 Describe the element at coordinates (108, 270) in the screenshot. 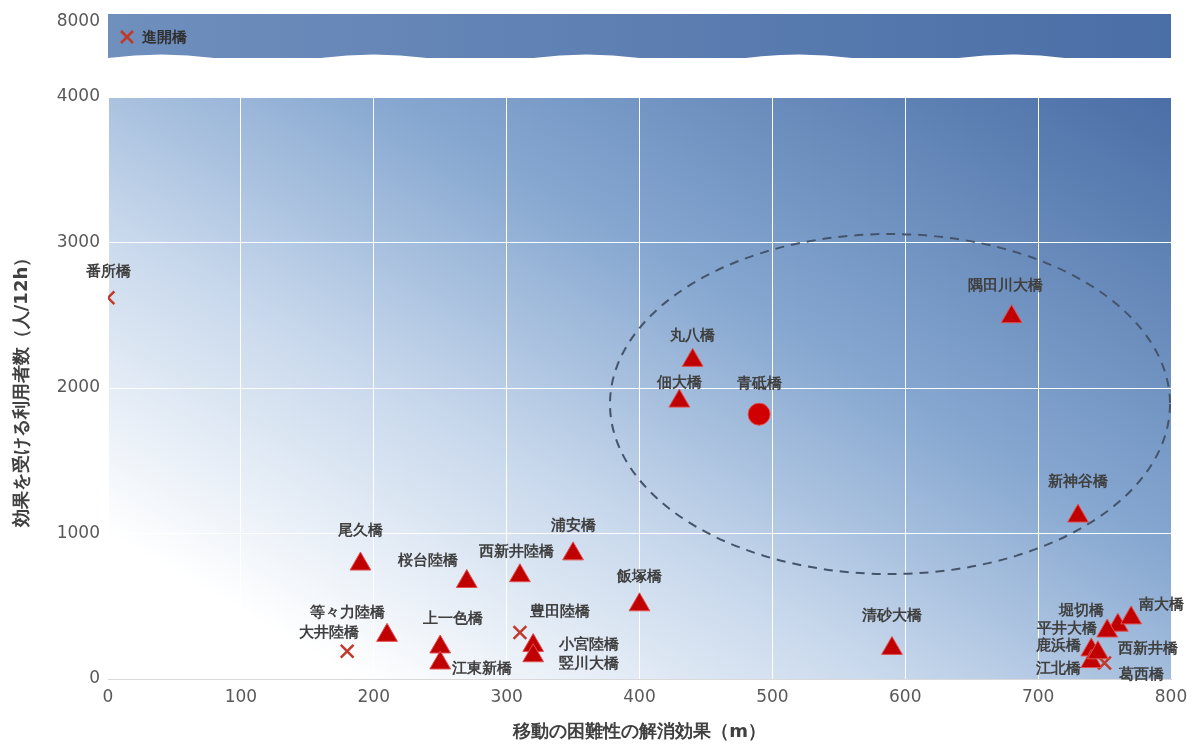

I see `annotation: 番所橋` at that location.